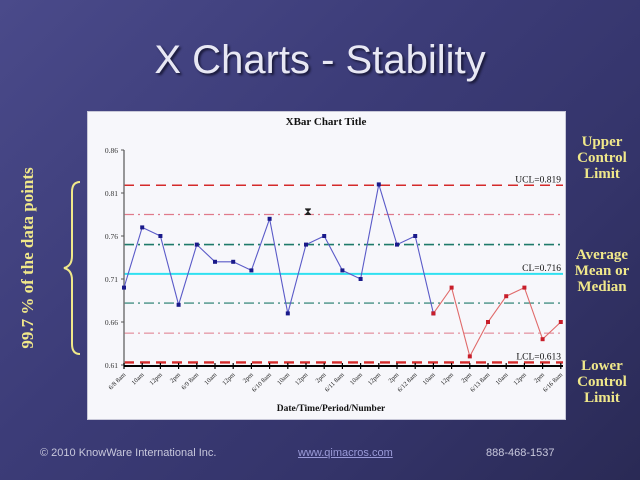 Image resolution: width=640 pixels, height=480 pixels. I want to click on footer-link: www.qimacros.com, so click(345, 453).